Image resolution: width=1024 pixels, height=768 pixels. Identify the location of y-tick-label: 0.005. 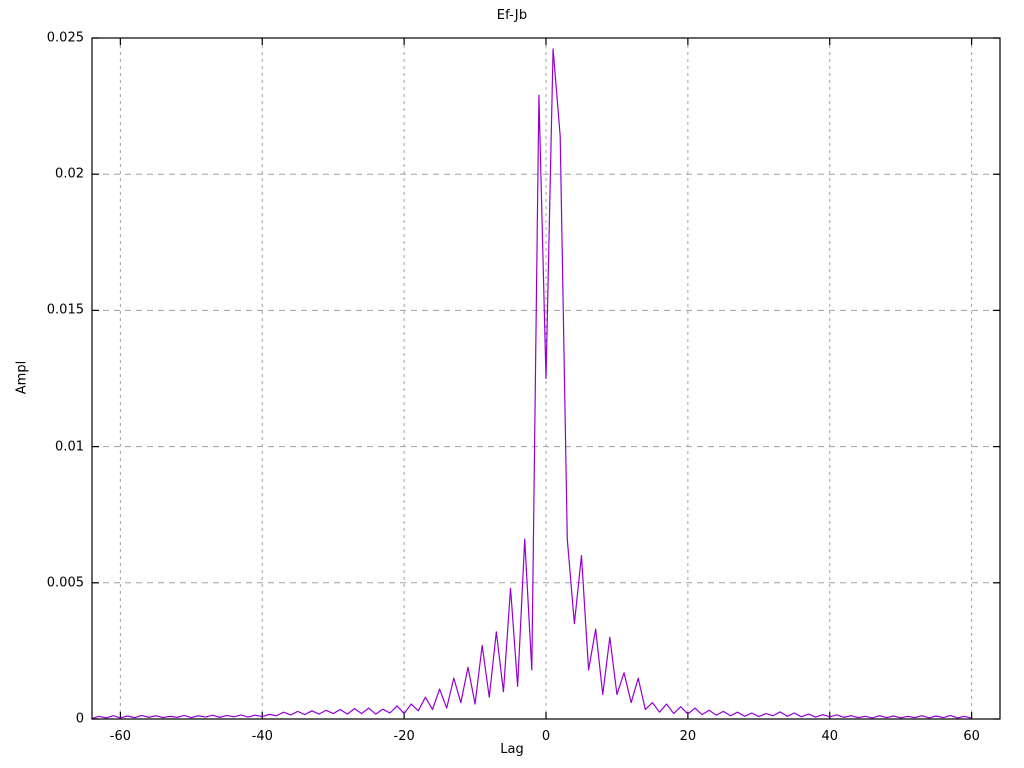
(65, 583).